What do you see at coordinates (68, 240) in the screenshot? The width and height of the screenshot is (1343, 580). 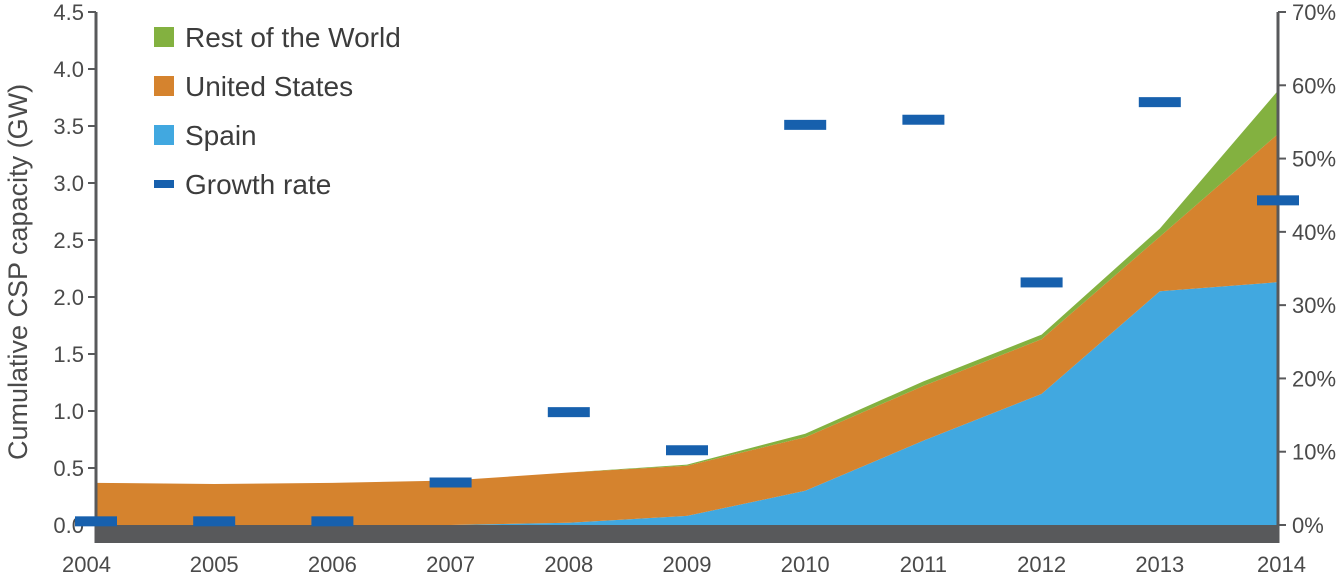 I see `left-tick-label: 2.5` at bounding box center [68, 240].